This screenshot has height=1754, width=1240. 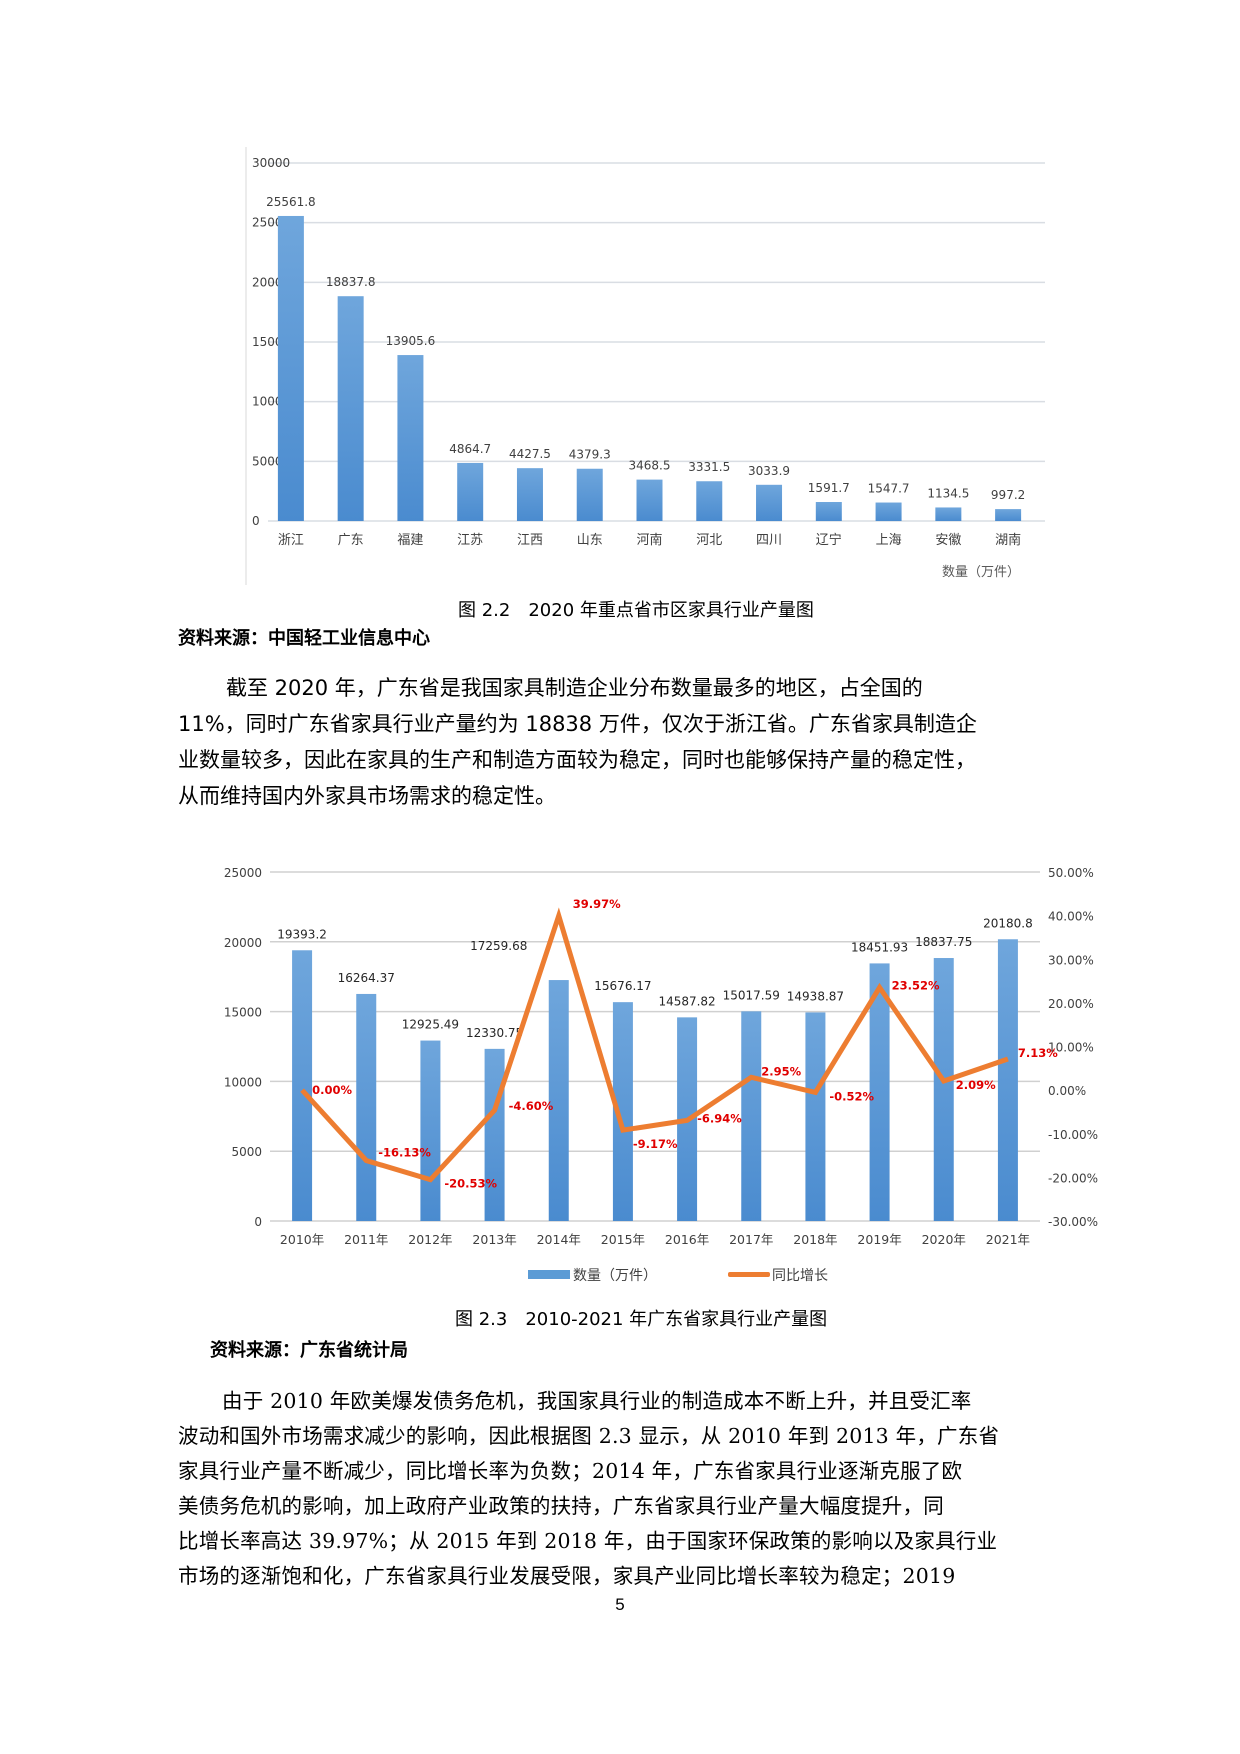 What do you see at coordinates (404, 1152) in the screenshot?
I see `growth-value-label: -16.13%` at bounding box center [404, 1152].